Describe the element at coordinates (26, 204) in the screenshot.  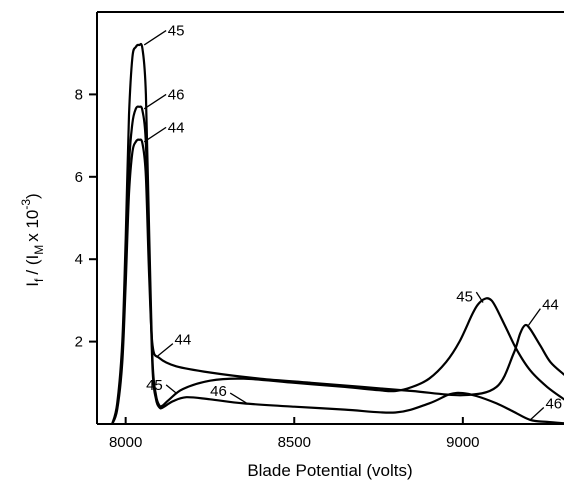
I see `y-axis-title-part: -3` at that location.